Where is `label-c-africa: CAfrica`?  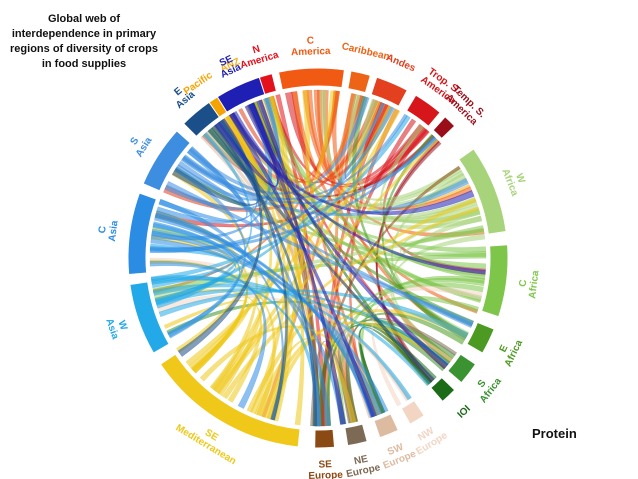
label-c-africa: CAfrica is located at coordinates (528, 283).